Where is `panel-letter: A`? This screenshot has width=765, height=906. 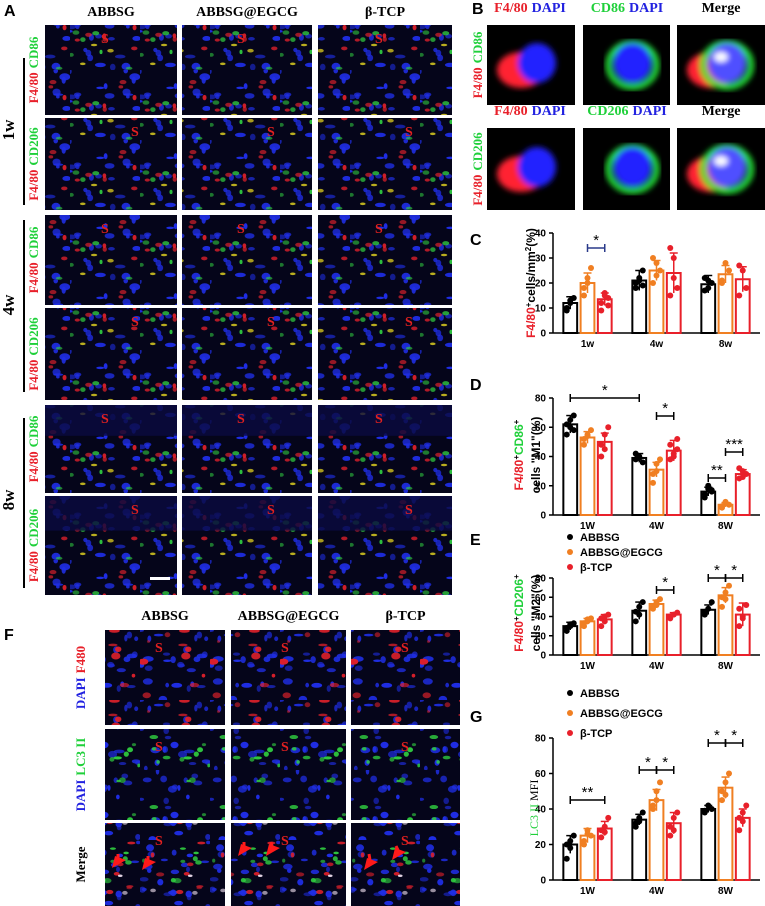
panel-letter: A is located at coordinates (10, 11).